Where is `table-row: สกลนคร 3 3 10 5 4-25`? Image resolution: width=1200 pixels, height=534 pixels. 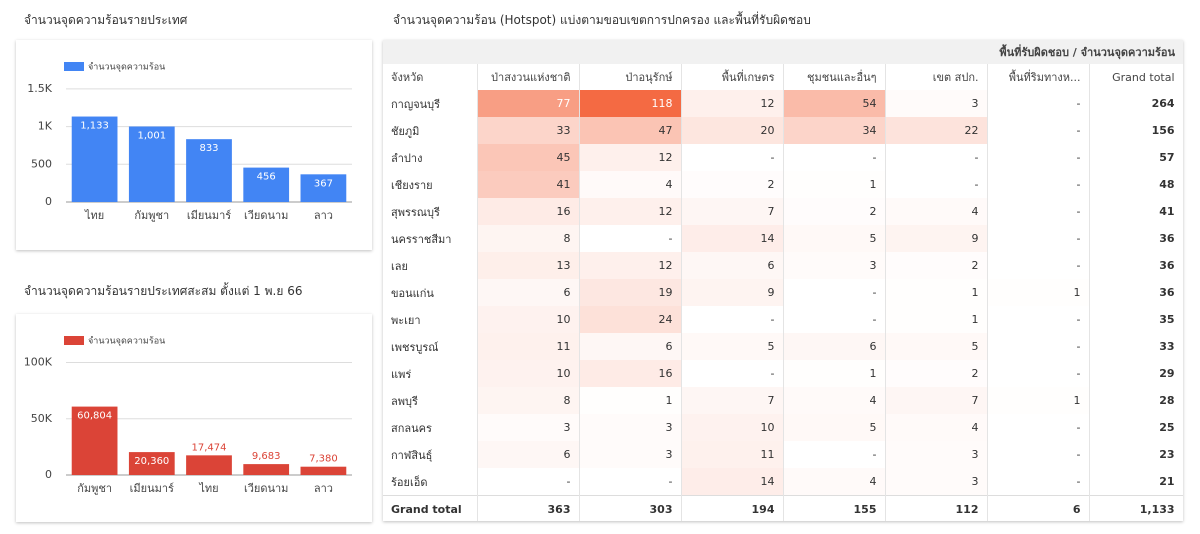 table-row: สกลนคร 3 3 10 5 4-25 is located at coordinates (783, 427).